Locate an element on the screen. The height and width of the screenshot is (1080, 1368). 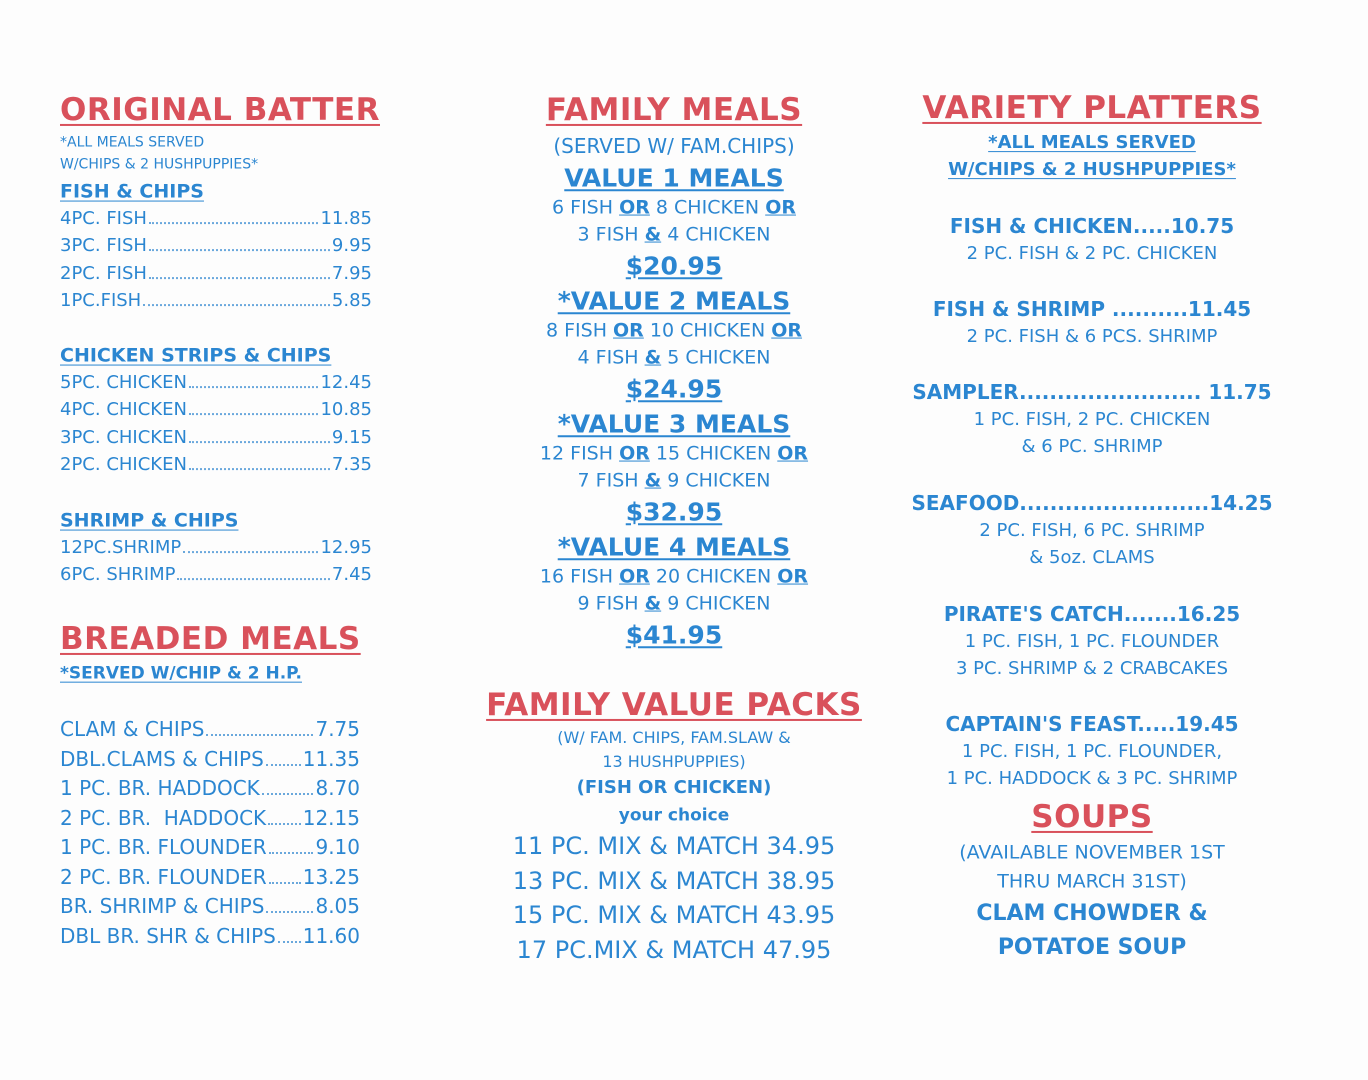
value-description: 9 FISH & 9 CHICKEN is located at coordinates (674, 603).